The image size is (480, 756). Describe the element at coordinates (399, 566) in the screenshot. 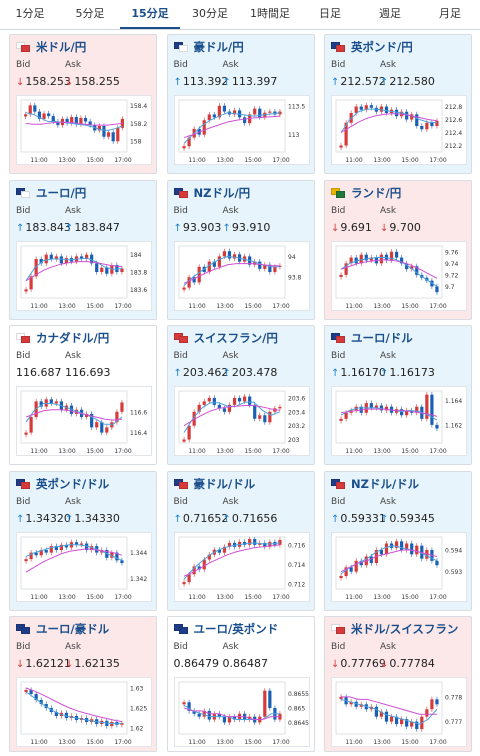

I see `price-chart: 0.594 0.593 11:00 13:00 15:00 17:00` at that location.